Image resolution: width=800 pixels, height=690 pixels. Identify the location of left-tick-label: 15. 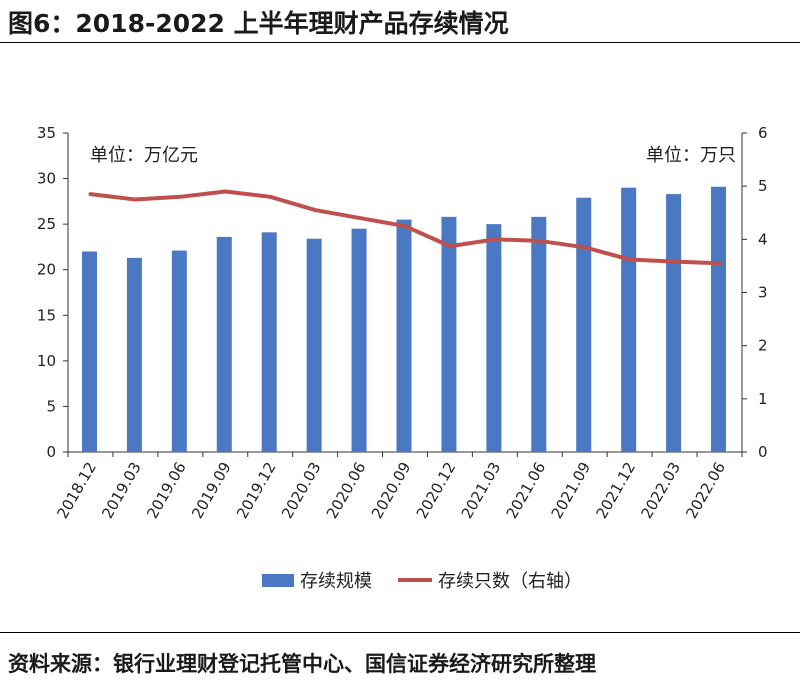
(46, 315).